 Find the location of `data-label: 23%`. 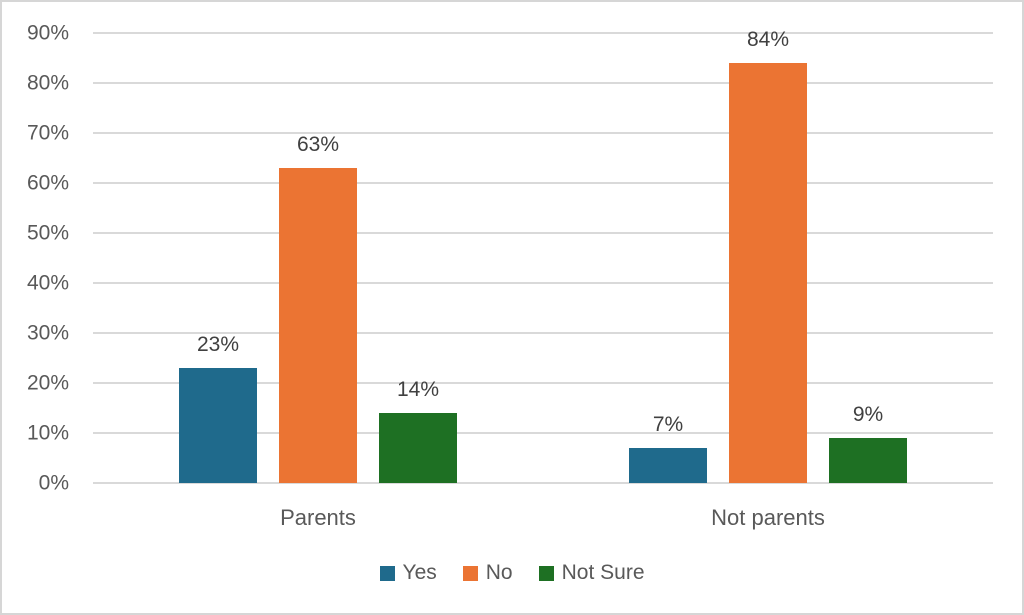

data-label: 23% is located at coordinates (218, 344).